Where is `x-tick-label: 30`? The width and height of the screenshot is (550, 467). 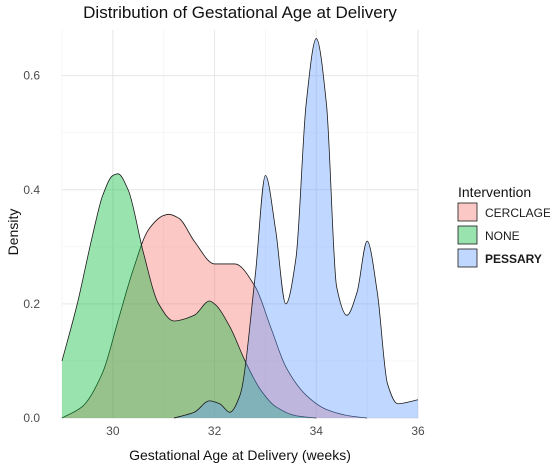 x-tick-label: 30 is located at coordinates (113, 431).